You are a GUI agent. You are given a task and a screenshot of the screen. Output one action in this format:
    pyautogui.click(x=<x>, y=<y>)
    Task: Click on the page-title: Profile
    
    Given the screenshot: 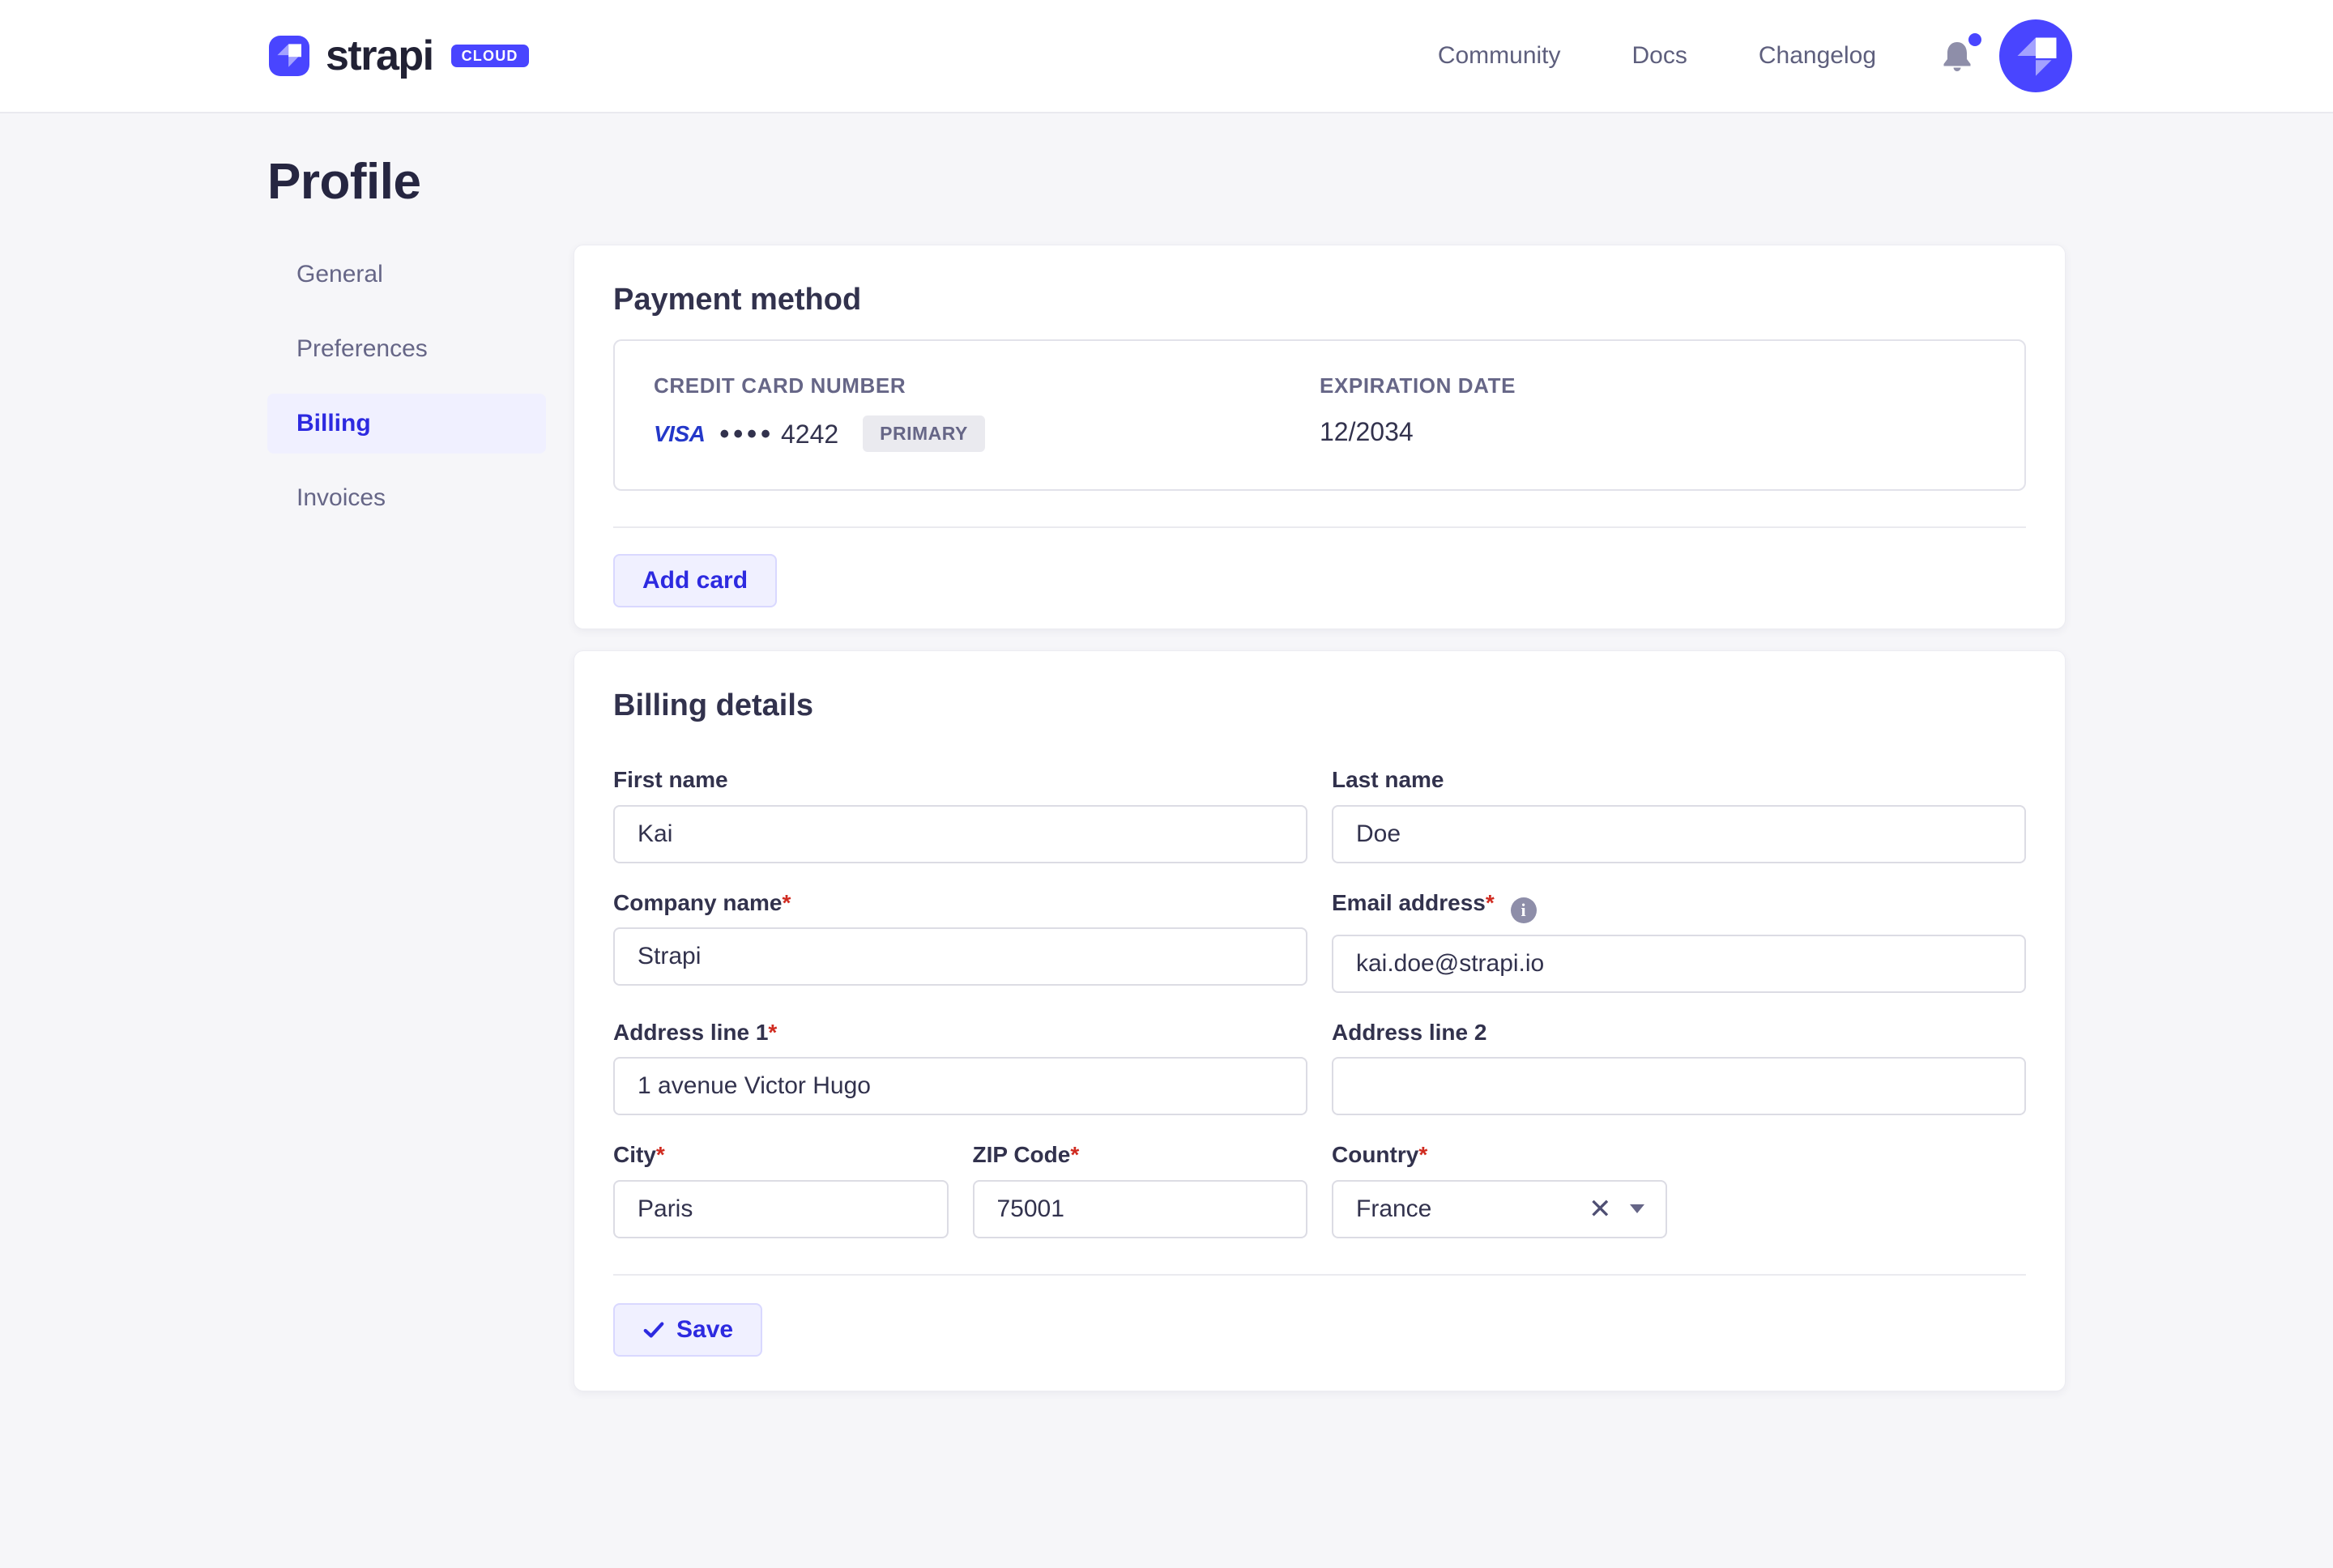 What is the action you would take?
    pyautogui.click(x=344, y=182)
    